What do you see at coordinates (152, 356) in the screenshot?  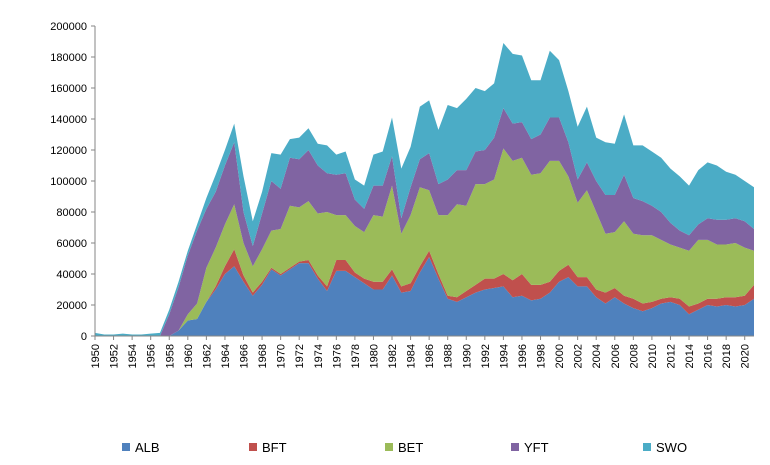 I see `x-tick-label: 1956` at bounding box center [152, 356].